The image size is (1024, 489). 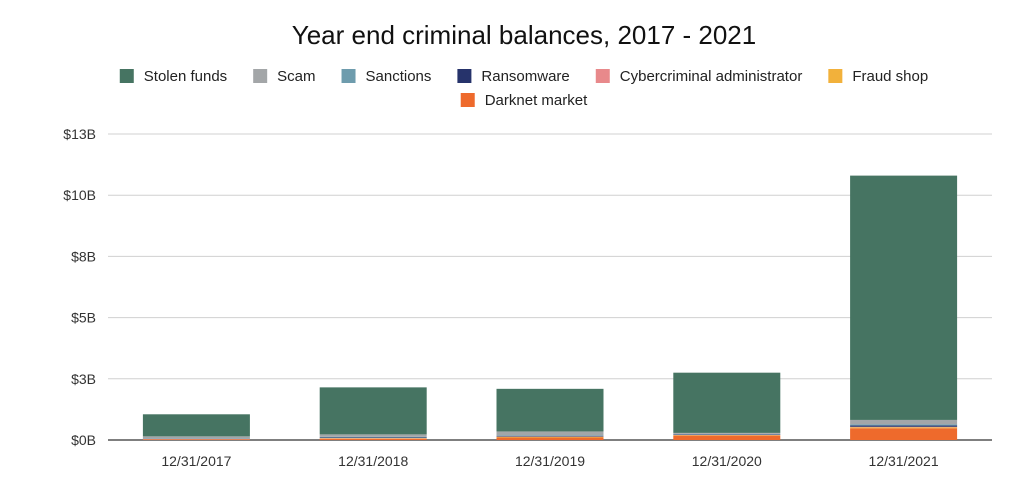 I want to click on bar-stack-12-31-2019, so click(x=550, y=414).